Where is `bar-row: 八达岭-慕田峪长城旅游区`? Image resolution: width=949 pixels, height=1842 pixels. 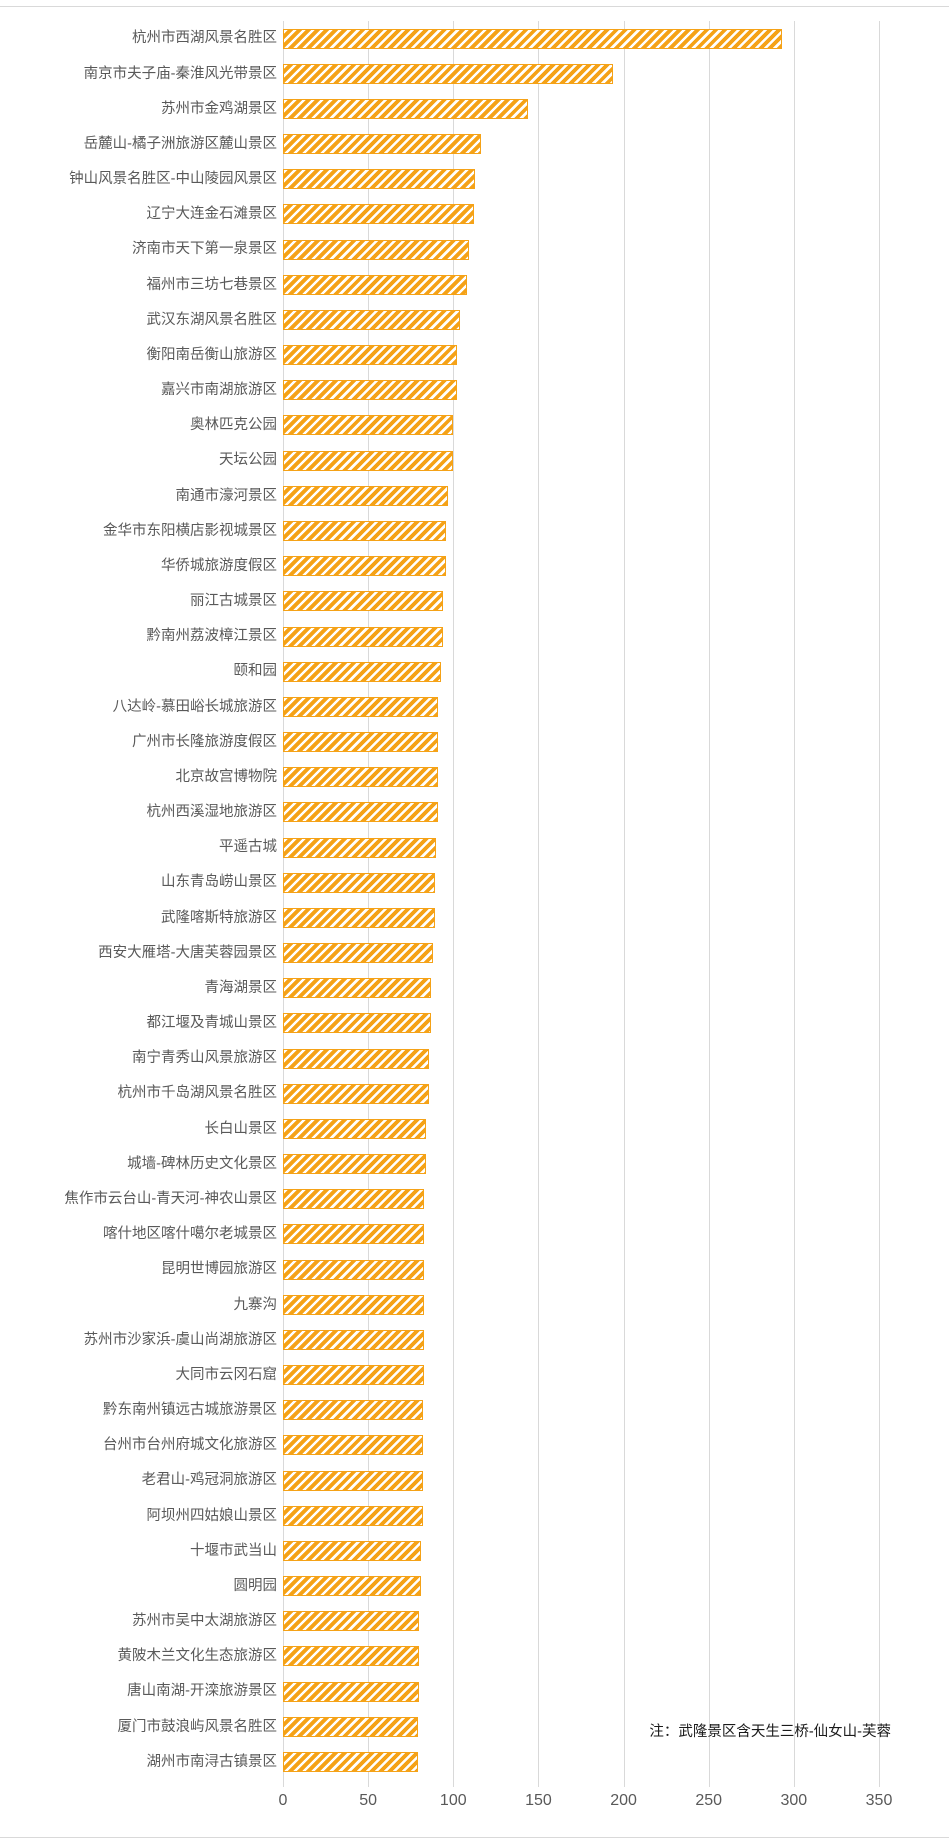
bar-row: 八达岭-慕田峪长城旅游区 is located at coordinates (474, 706).